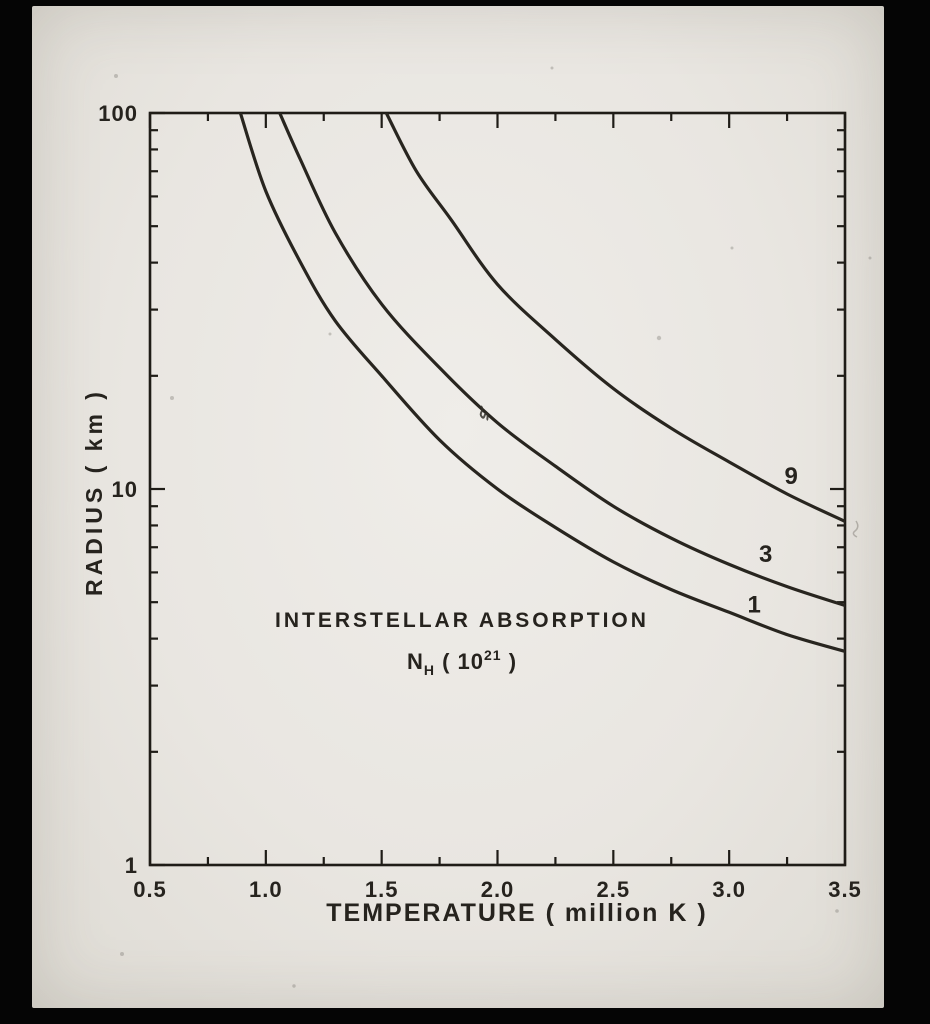  Describe the element at coordinates (614, 889) in the screenshot. I see `x-tick-label: 2.5` at that location.